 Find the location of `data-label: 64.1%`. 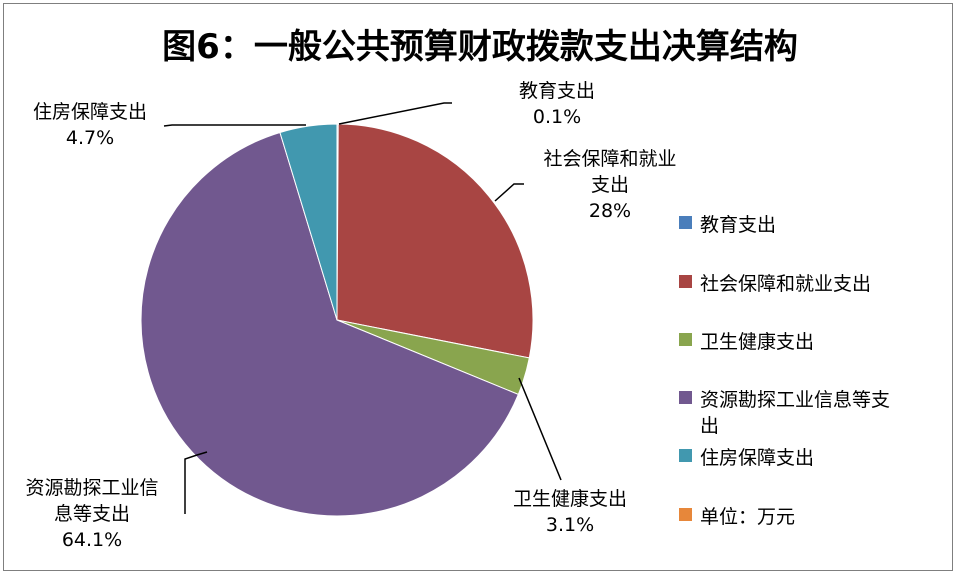

data-label: 64.1% is located at coordinates (92, 540).